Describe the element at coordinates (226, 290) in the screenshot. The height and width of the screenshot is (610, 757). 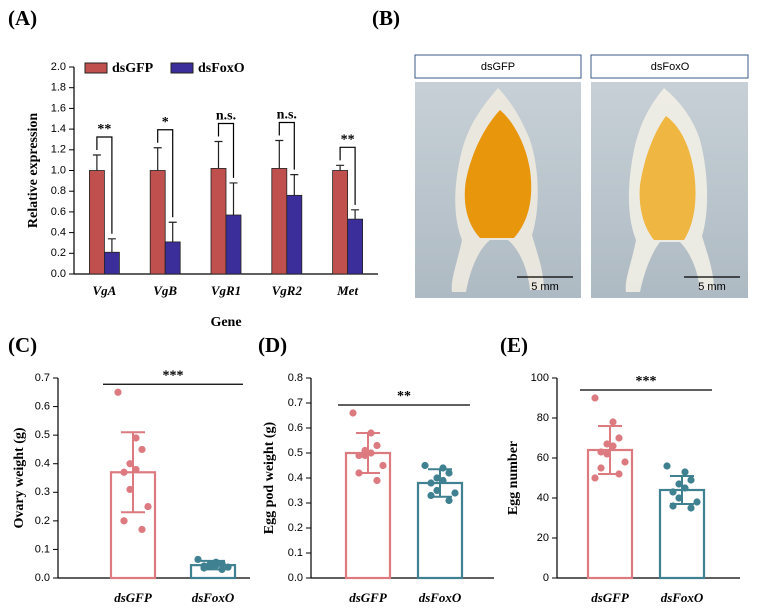
I see `x-tick-label: VgR1` at that location.